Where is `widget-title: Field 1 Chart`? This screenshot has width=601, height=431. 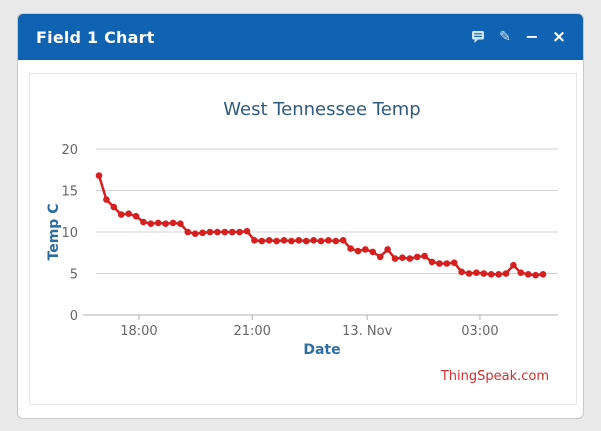 widget-title: Field 1 Chart is located at coordinates (95, 37).